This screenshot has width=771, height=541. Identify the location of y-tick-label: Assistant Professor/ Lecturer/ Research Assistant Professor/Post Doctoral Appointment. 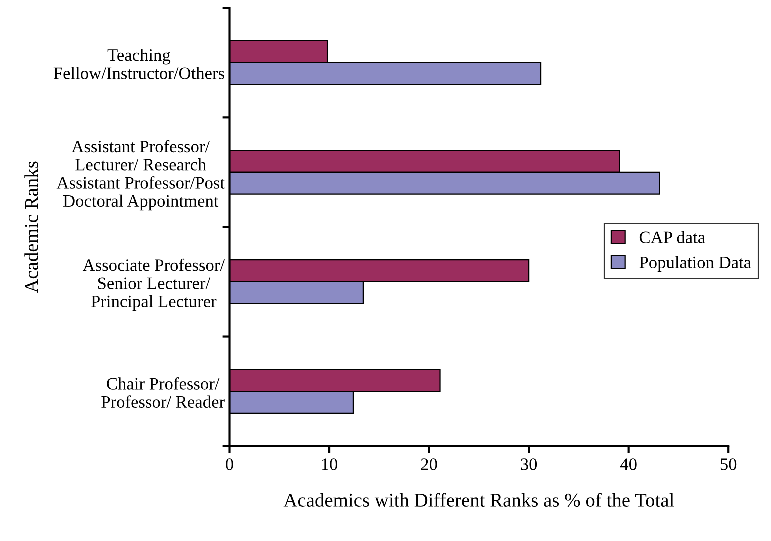
(140, 175).